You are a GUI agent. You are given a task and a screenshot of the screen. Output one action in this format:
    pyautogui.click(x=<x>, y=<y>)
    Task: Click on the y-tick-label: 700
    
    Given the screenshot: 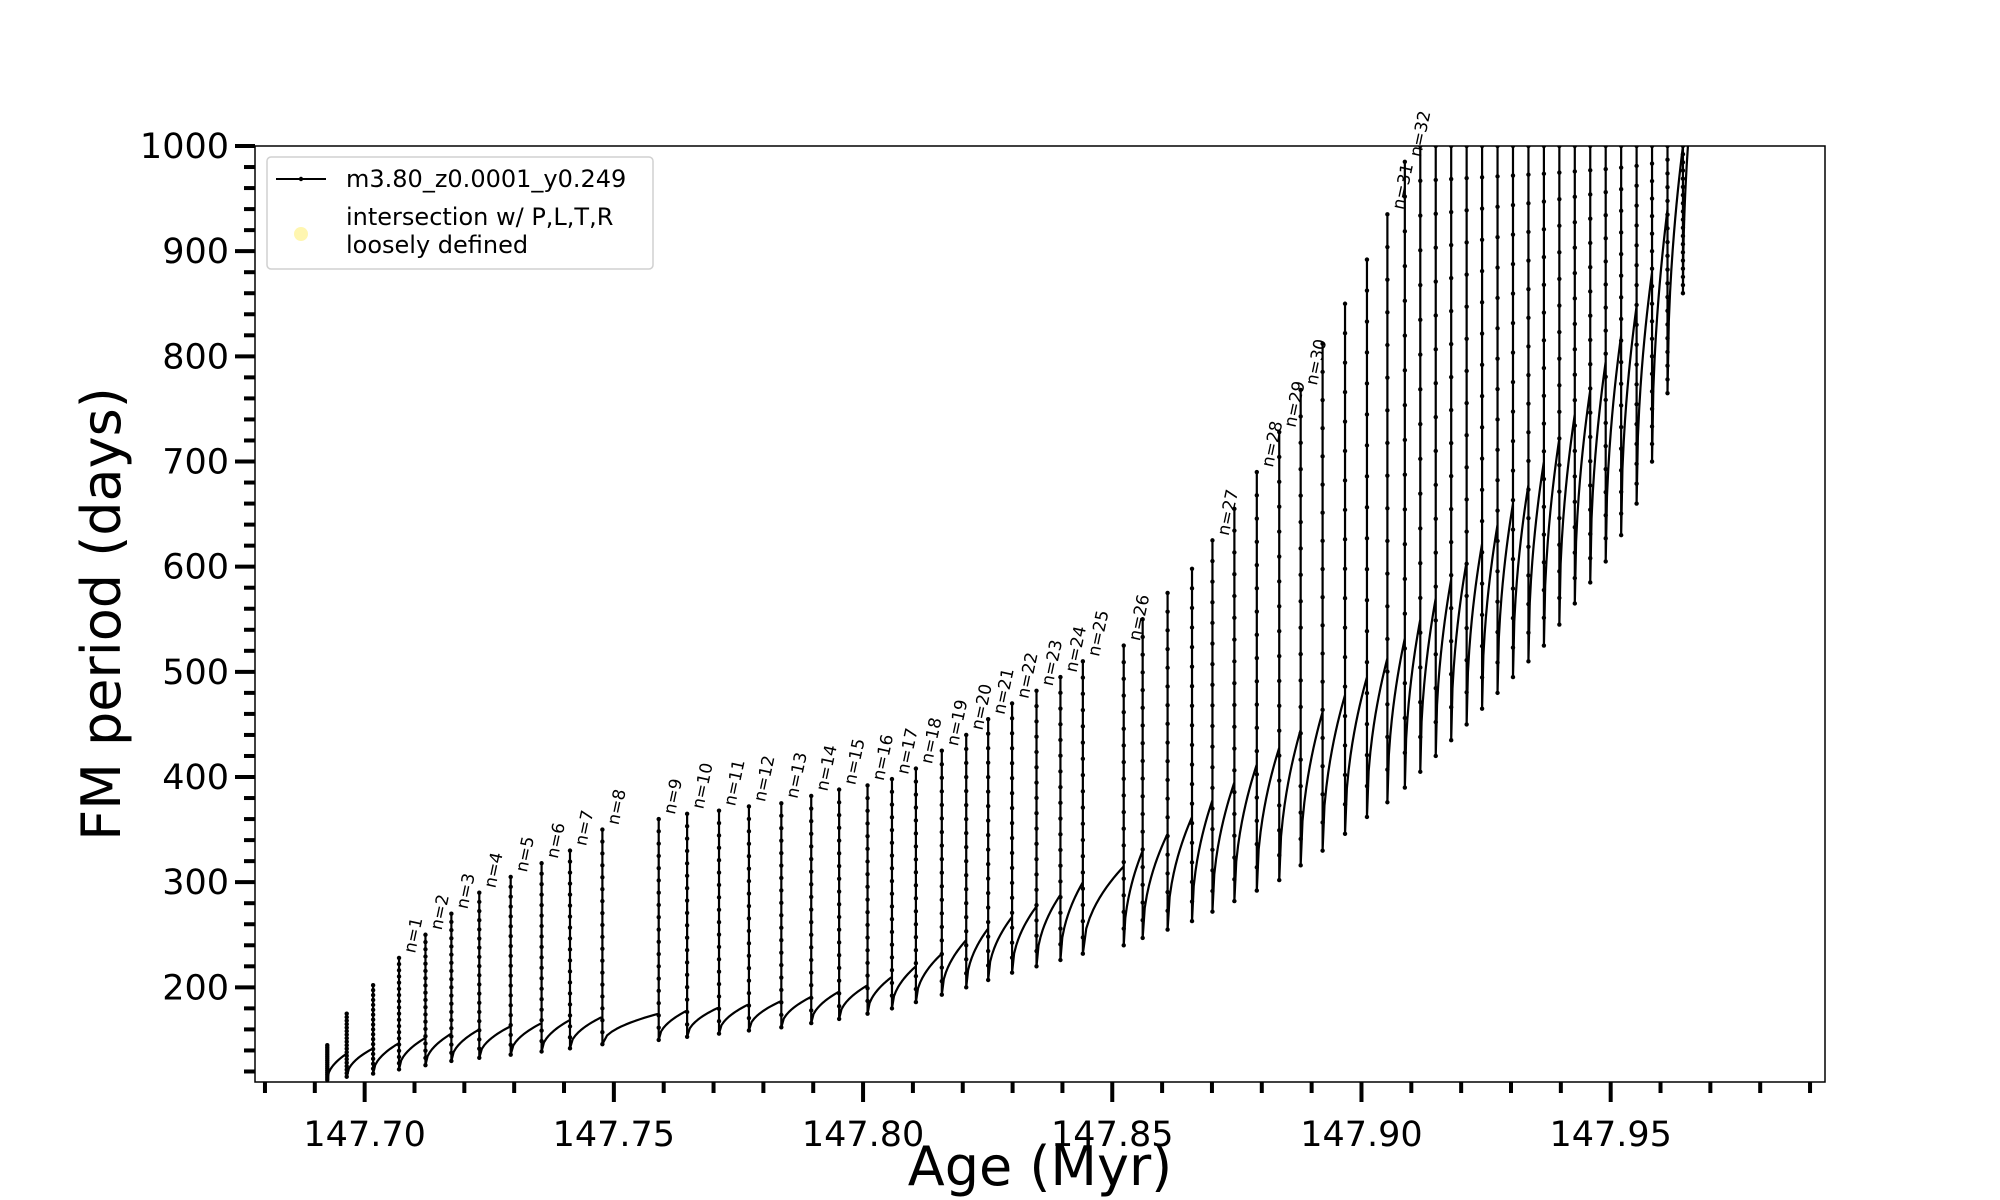 What is the action you would take?
    pyautogui.click(x=195, y=463)
    